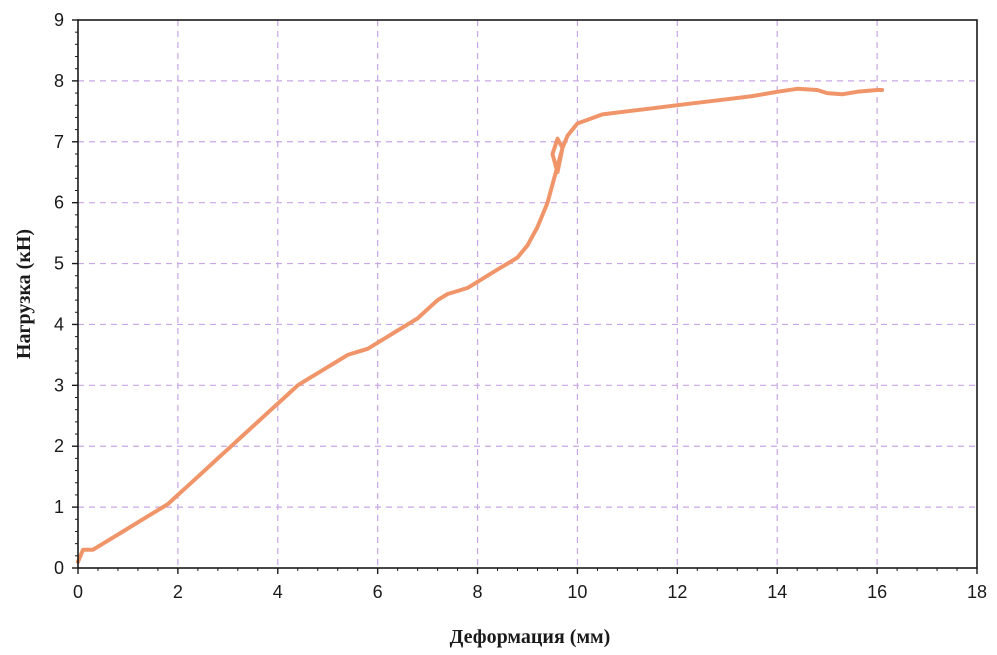 The height and width of the screenshot is (655, 997). I want to click on x-tick-label: 2, so click(178, 592).